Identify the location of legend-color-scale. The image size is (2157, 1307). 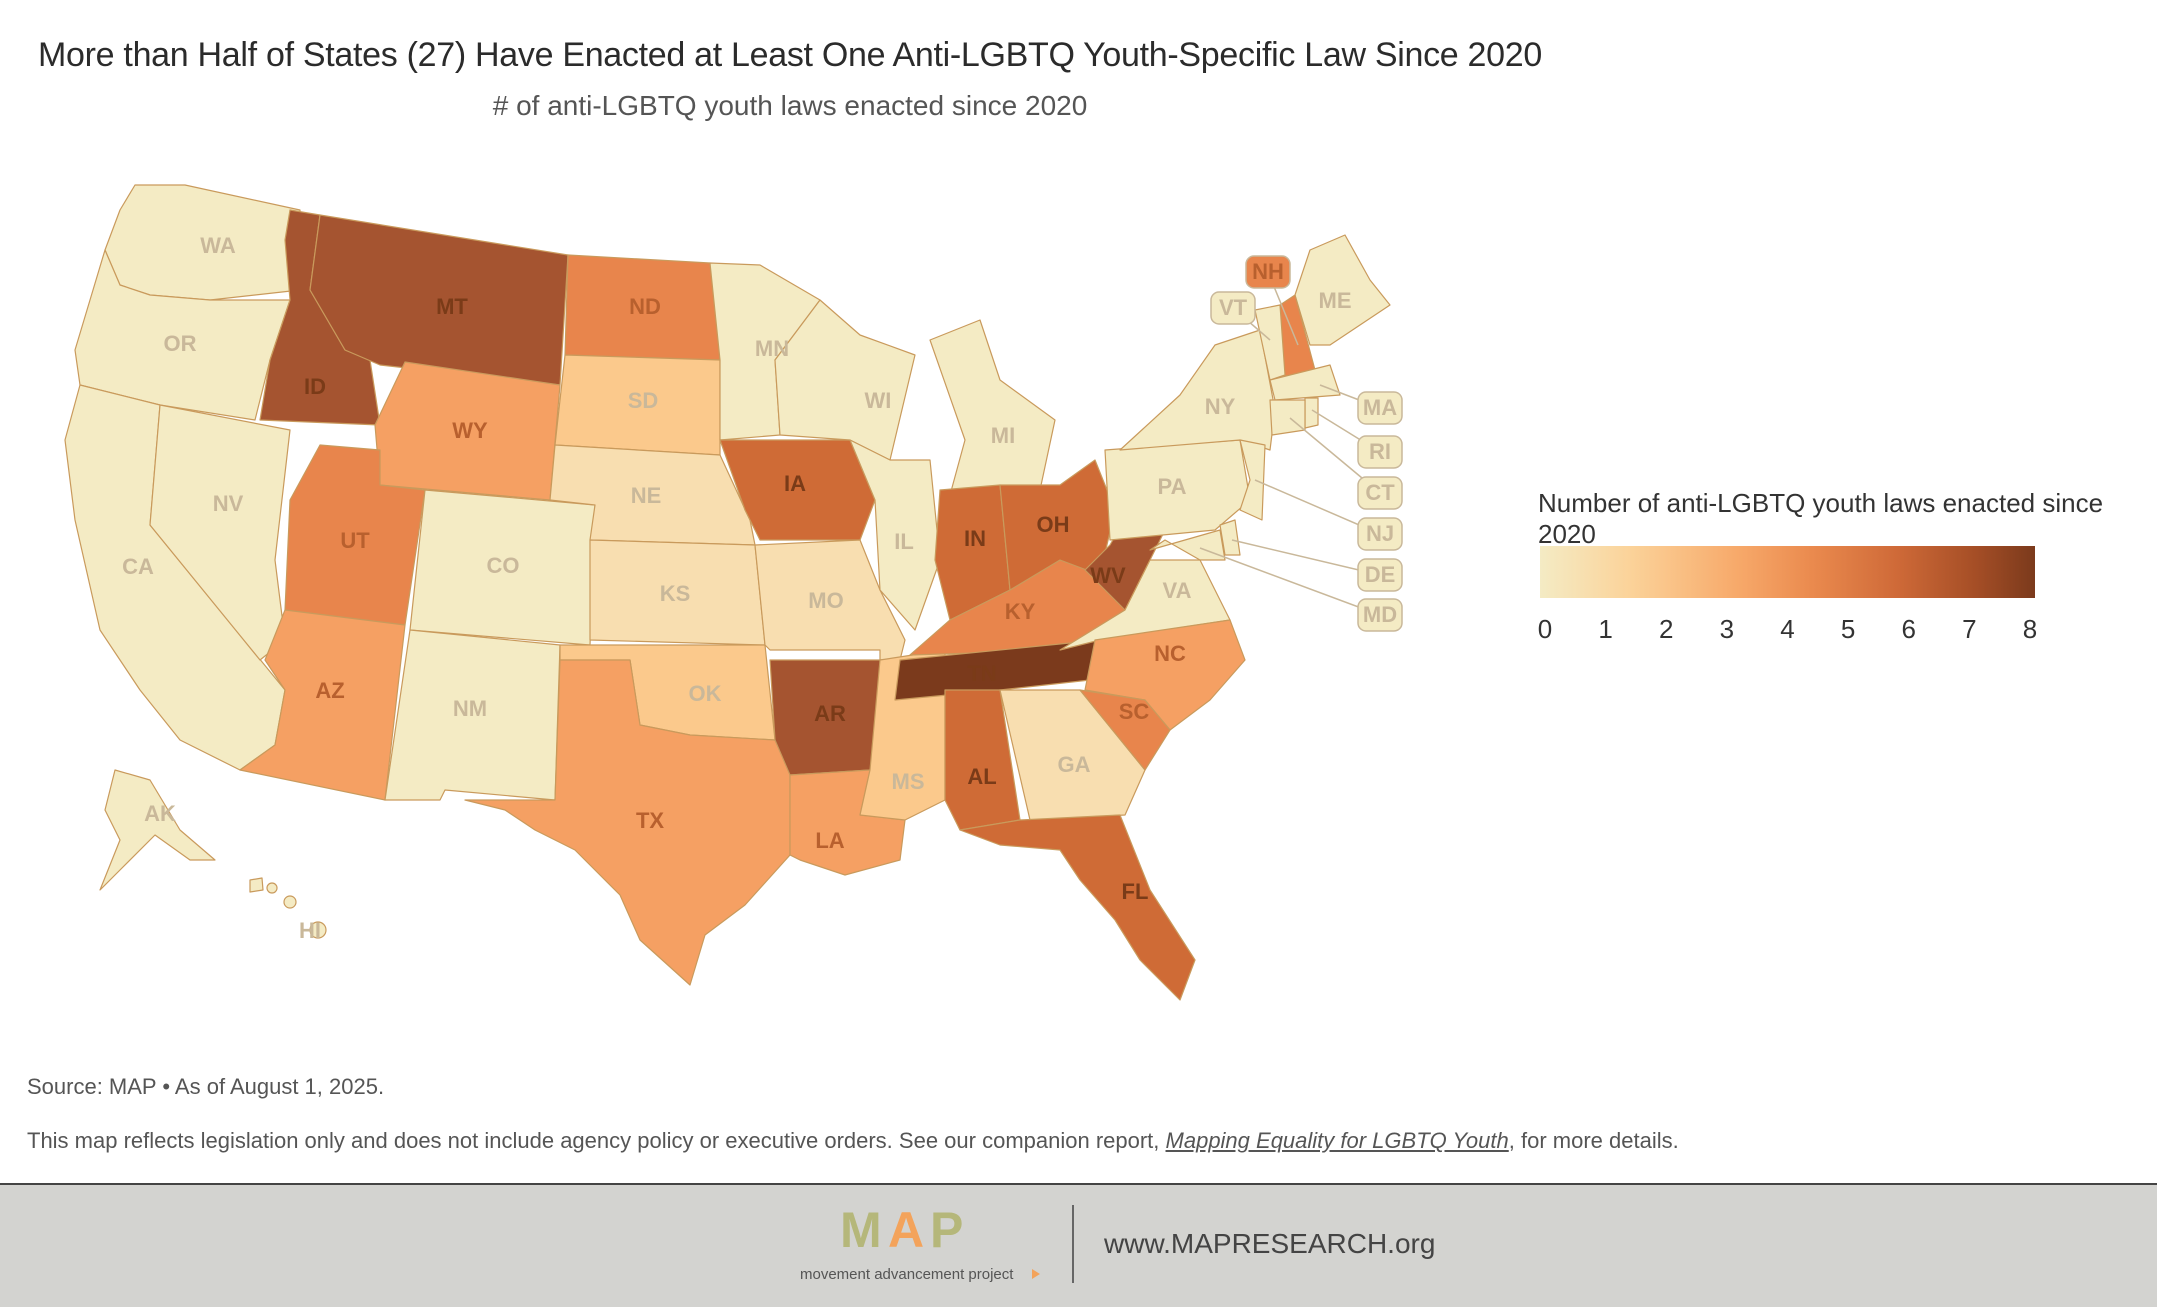
(1787, 572).